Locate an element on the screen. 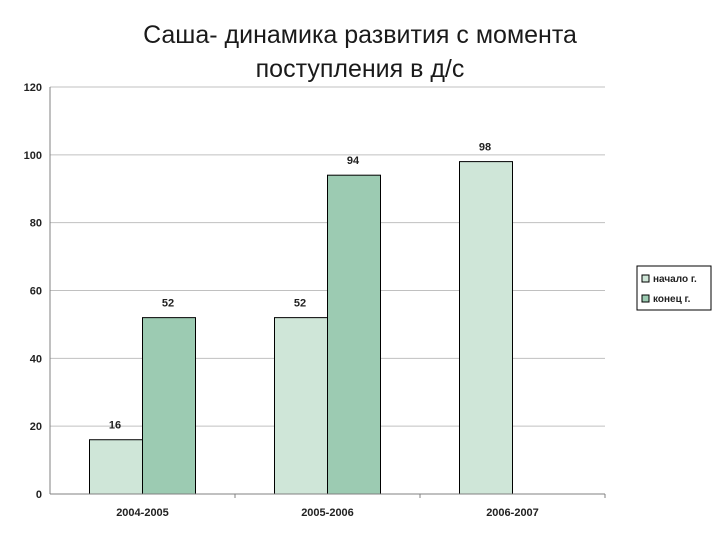 The image size is (720, 540). y-tick-label: 80 is located at coordinates (36, 224).